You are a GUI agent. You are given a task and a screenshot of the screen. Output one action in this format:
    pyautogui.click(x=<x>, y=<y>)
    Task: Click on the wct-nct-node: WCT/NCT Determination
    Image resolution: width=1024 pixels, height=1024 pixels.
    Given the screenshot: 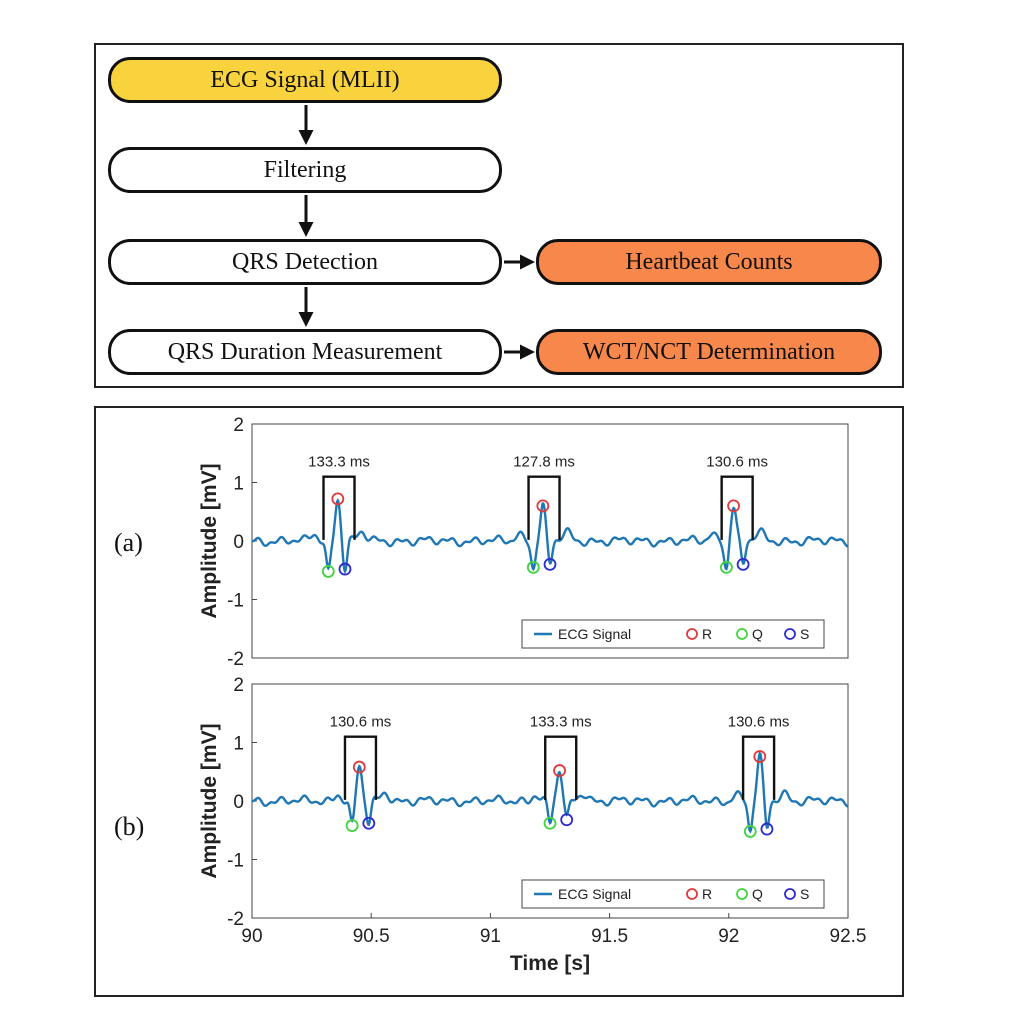 What is the action you would take?
    pyautogui.click(x=709, y=352)
    